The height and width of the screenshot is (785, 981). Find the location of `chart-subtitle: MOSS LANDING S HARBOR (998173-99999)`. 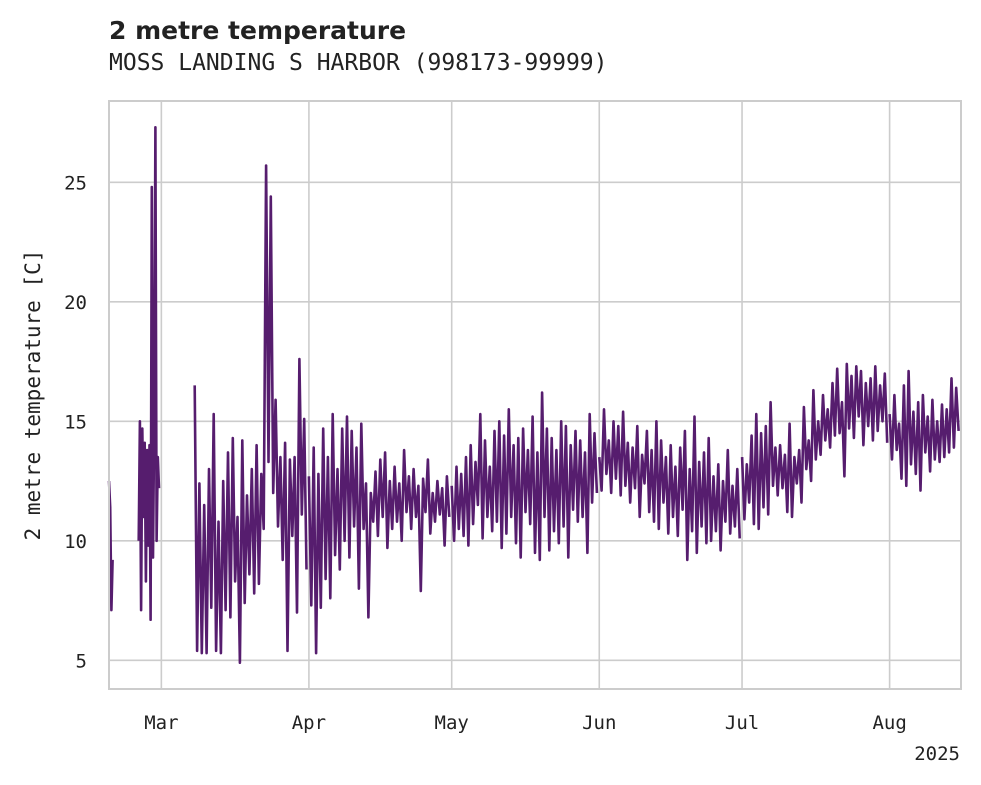

chart-subtitle: MOSS LANDING S HARBOR (998173-99999) is located at coordinates (358, 63).